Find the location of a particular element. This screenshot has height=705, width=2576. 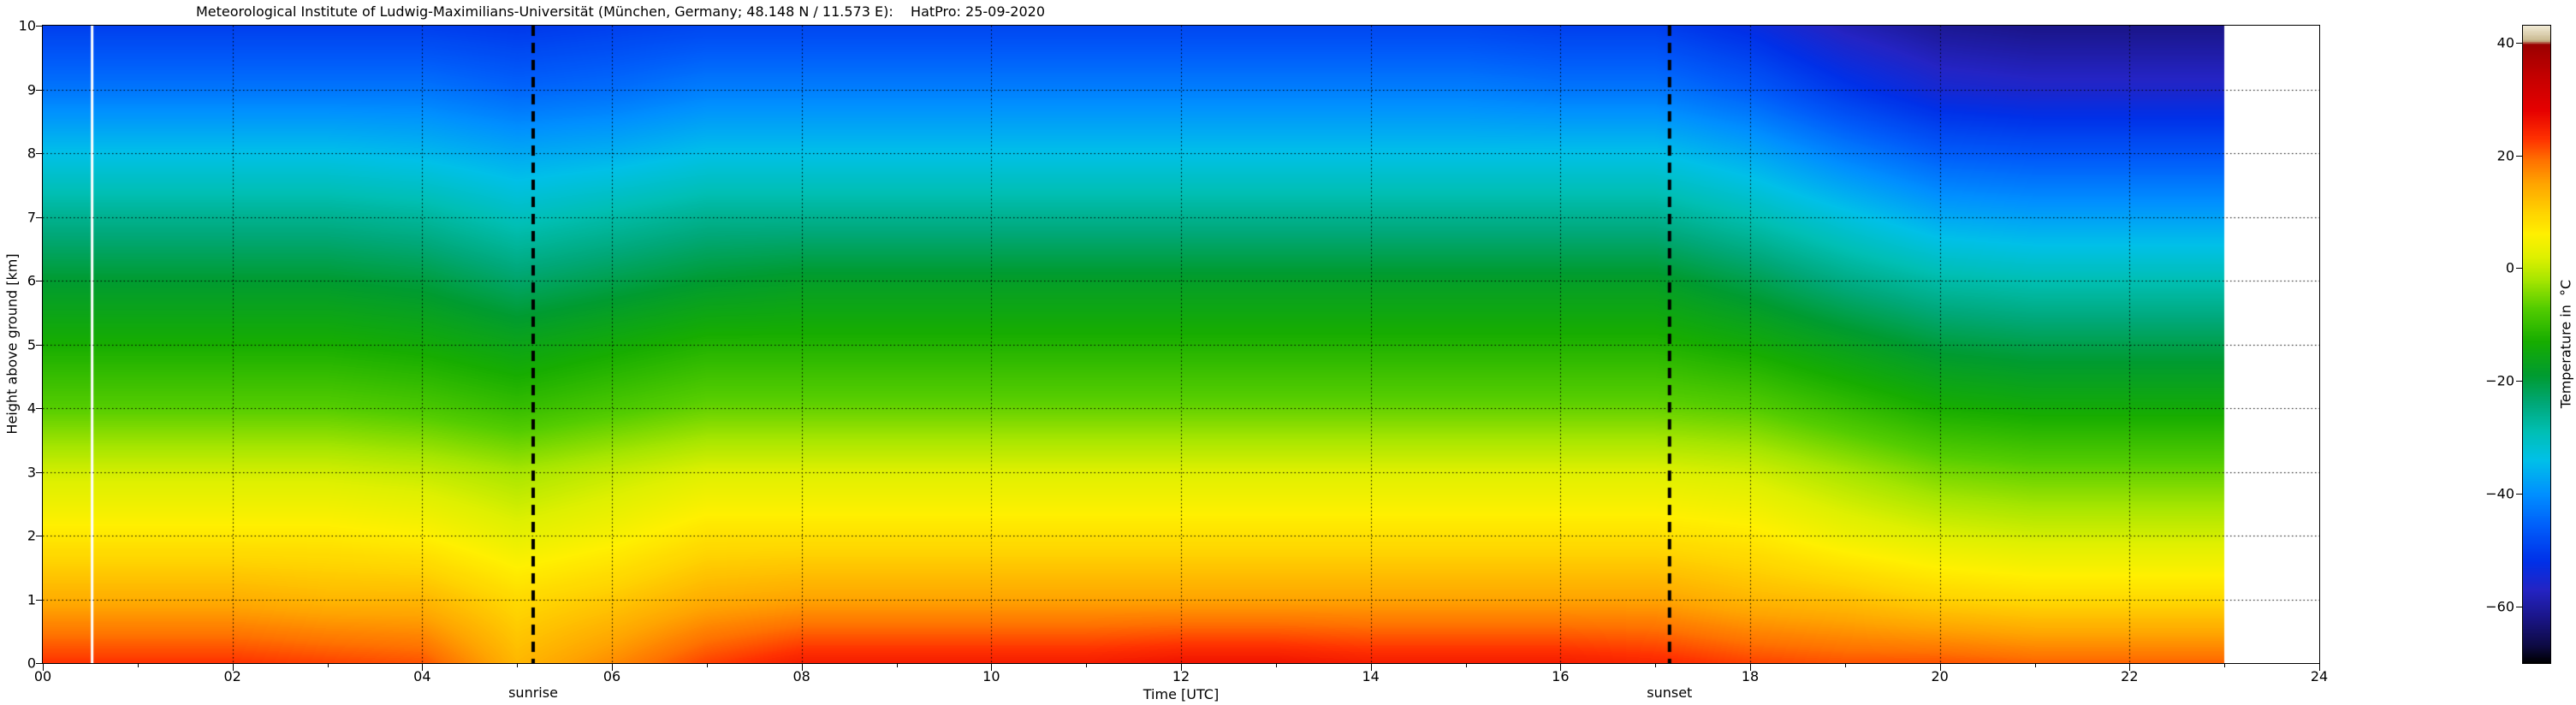

x-tick-label: 06 is located at coordinates (611, 676).